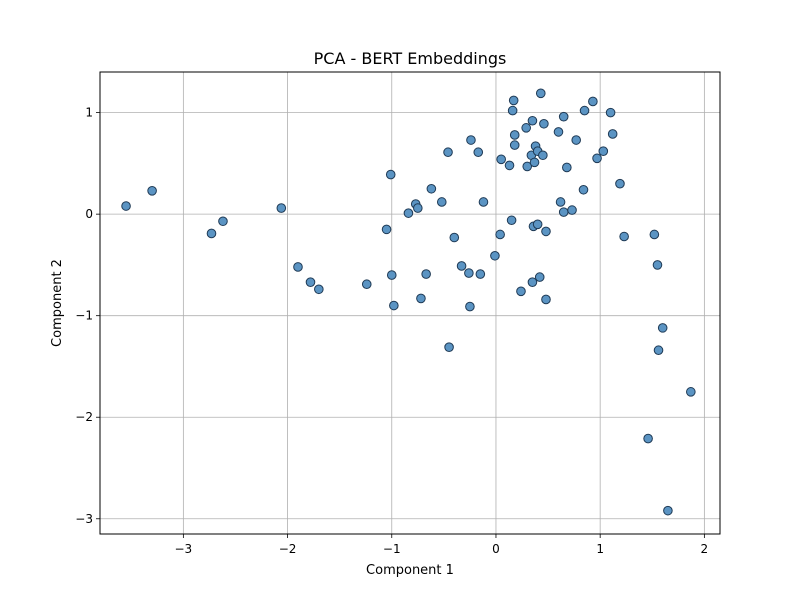 This screenshot has width=800, height=600. Describe the element at coordinates (410, 58) in the screenshot. I see `chart-title: PCA - BERT Embeddings` at that location.